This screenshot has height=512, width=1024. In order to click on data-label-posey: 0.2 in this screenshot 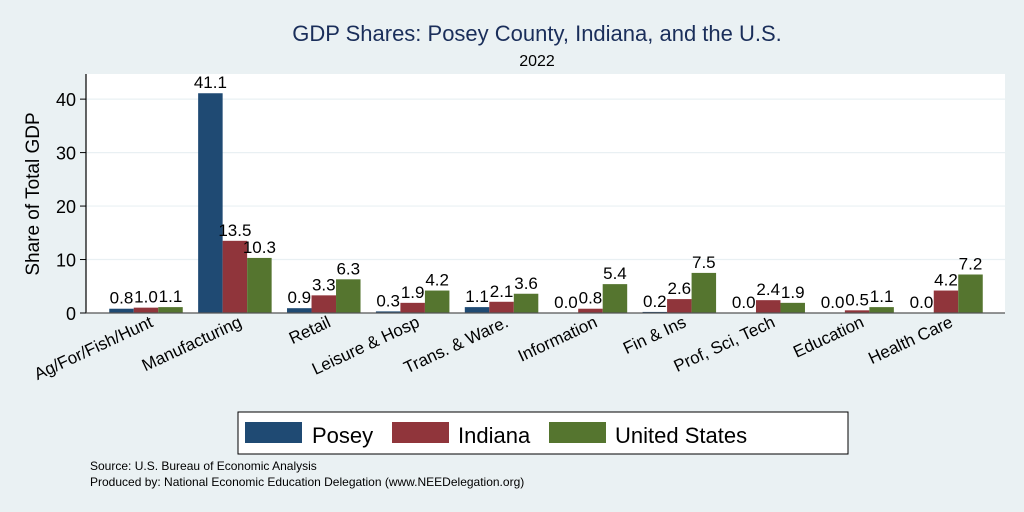, I will do `click(655, 301)`.